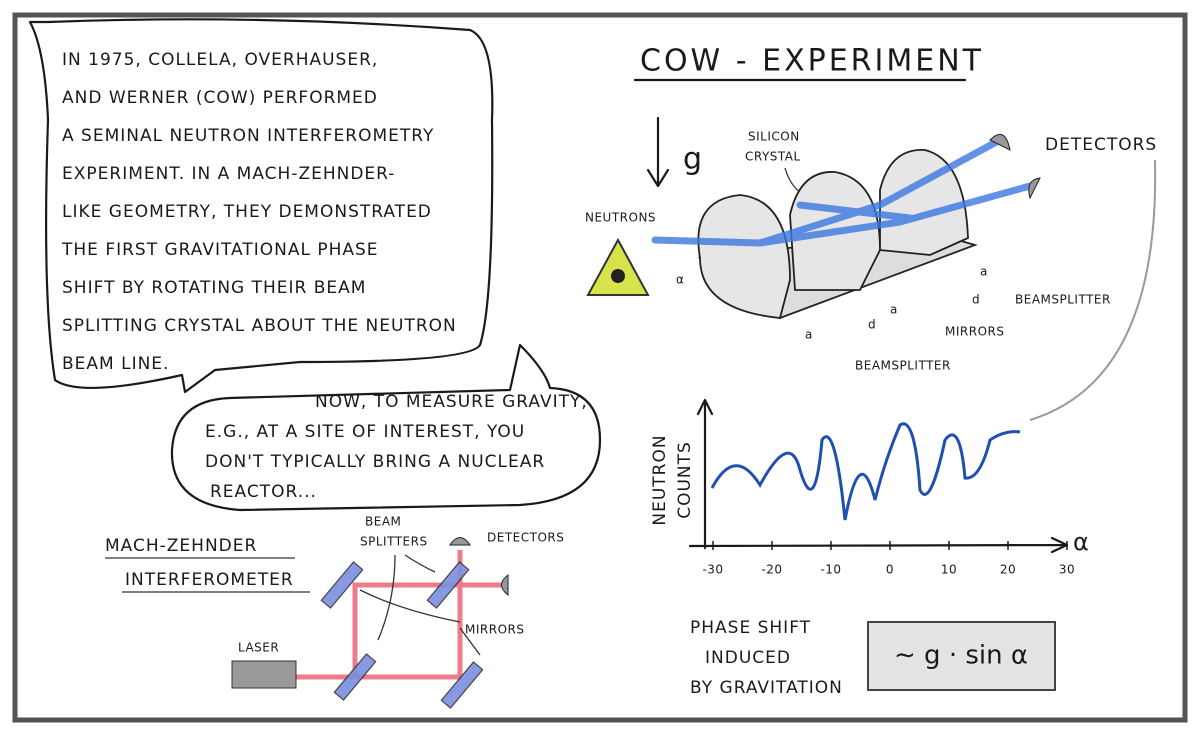  I want to click on phase-line: PHASE SHIFT, so click(750, 628).